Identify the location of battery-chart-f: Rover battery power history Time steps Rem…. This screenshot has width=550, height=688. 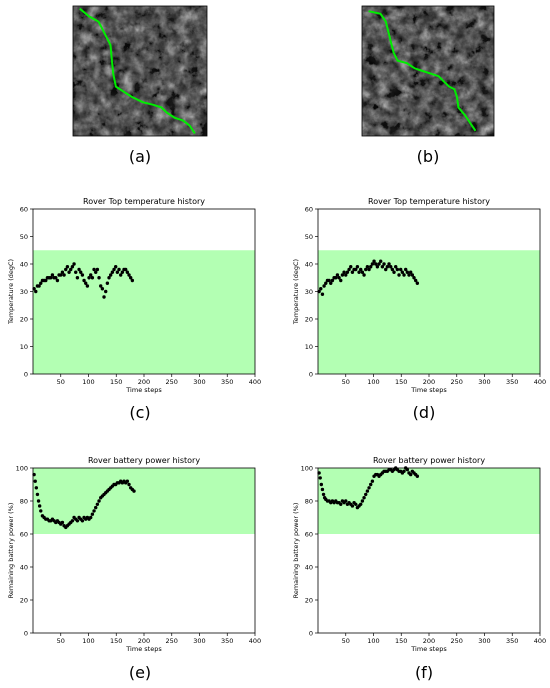
(419, 554).